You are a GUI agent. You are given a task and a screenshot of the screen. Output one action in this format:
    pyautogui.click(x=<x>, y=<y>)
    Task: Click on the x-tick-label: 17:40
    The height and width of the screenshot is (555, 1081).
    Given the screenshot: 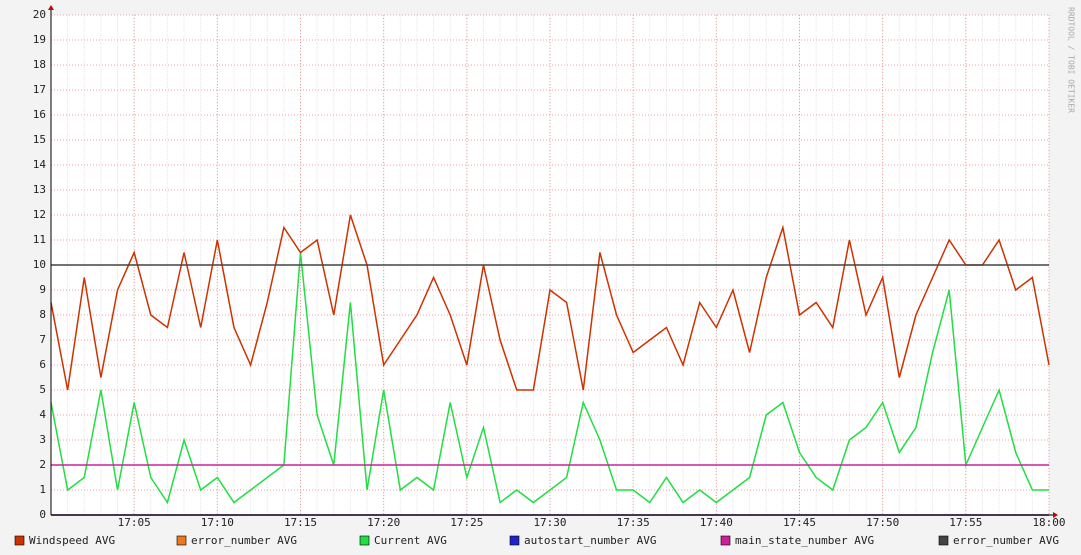 What is the action you would take?
    pyautogui.click(x=716, y=522)
    